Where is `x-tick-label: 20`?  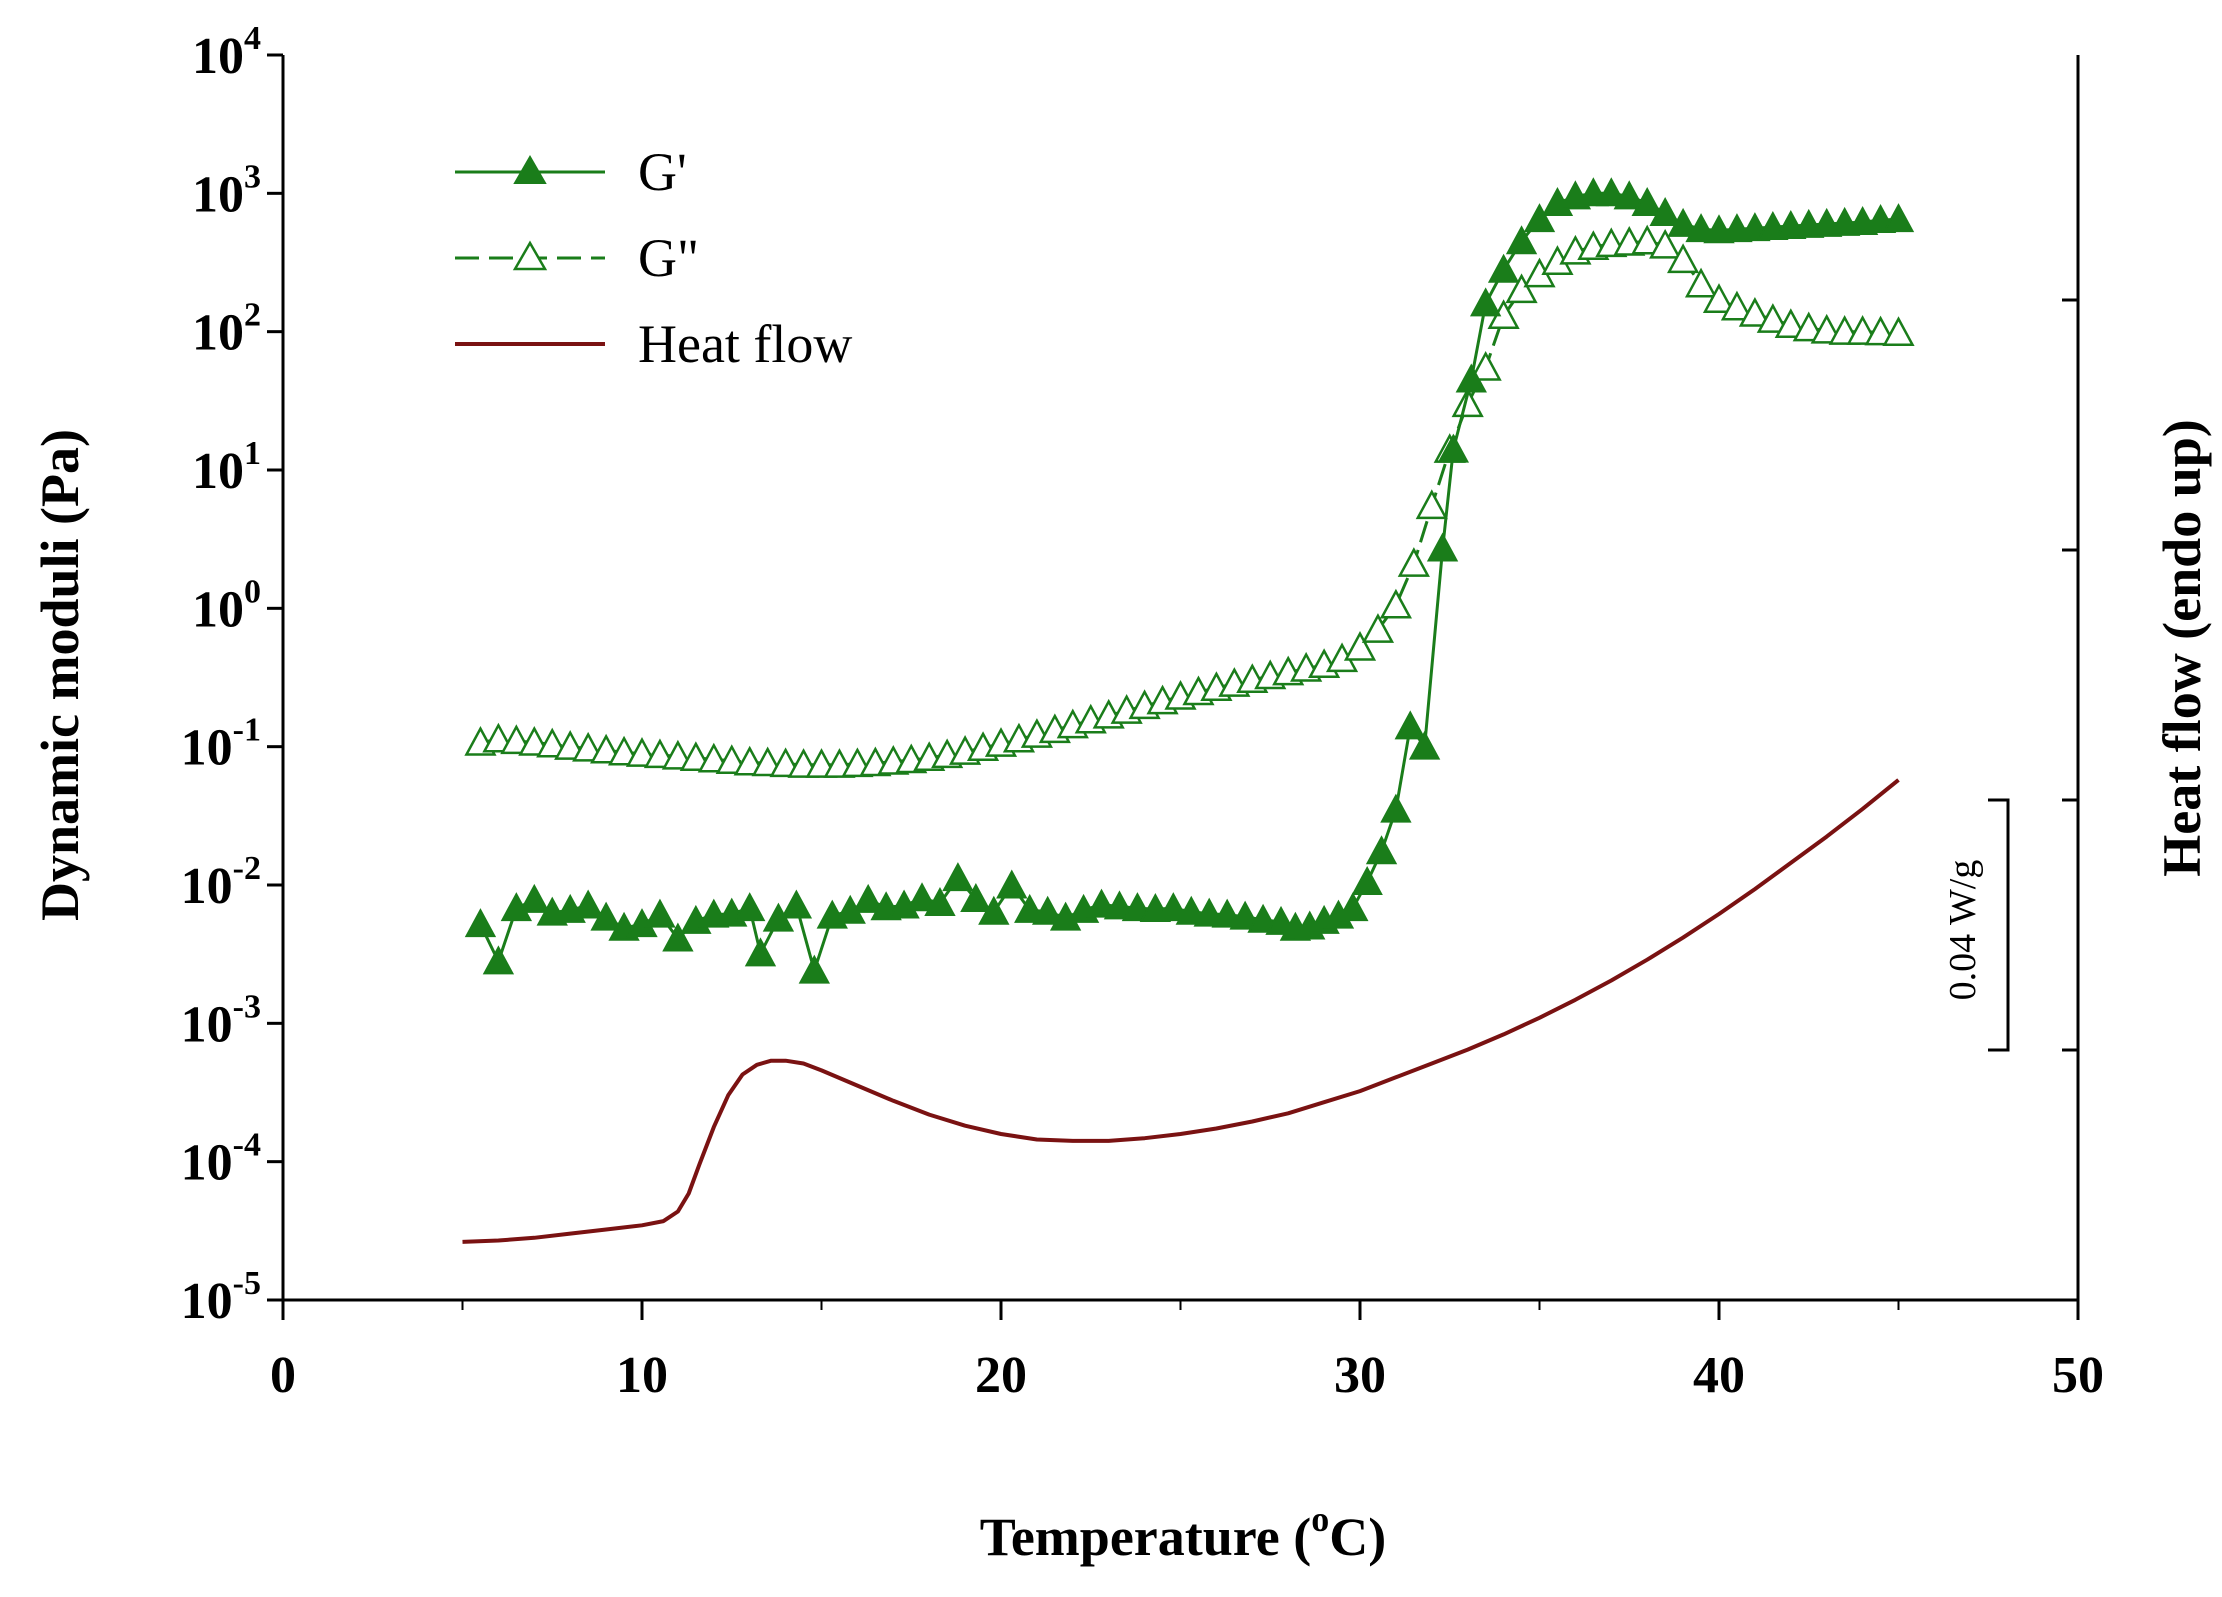
x-tick-label: 20 is located at coordinates (1001, 1375).